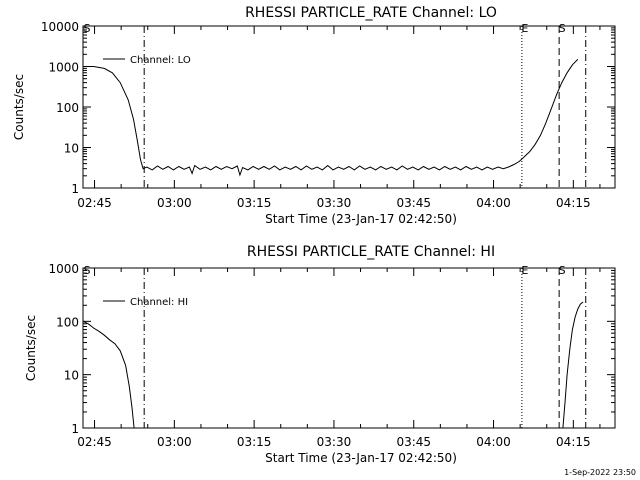 This screenshot has height=480, width=640. I want to click on y-tick-label: 10000, so click(60, 27).